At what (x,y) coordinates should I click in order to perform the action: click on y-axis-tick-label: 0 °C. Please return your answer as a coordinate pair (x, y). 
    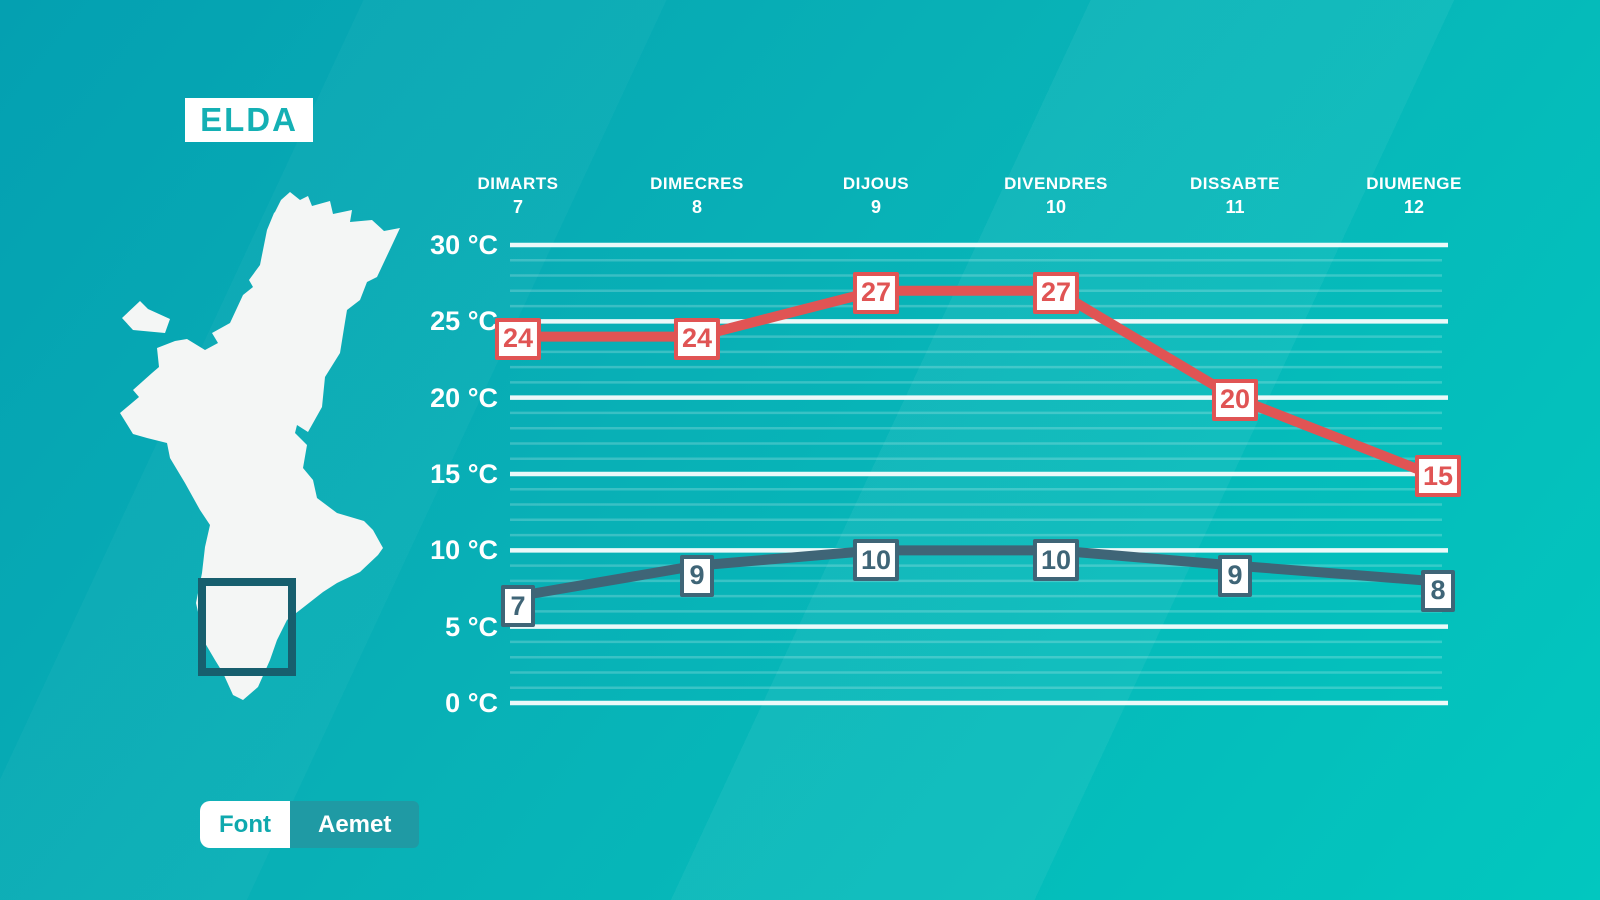
    Looking at the image, I should click on (471, 703).